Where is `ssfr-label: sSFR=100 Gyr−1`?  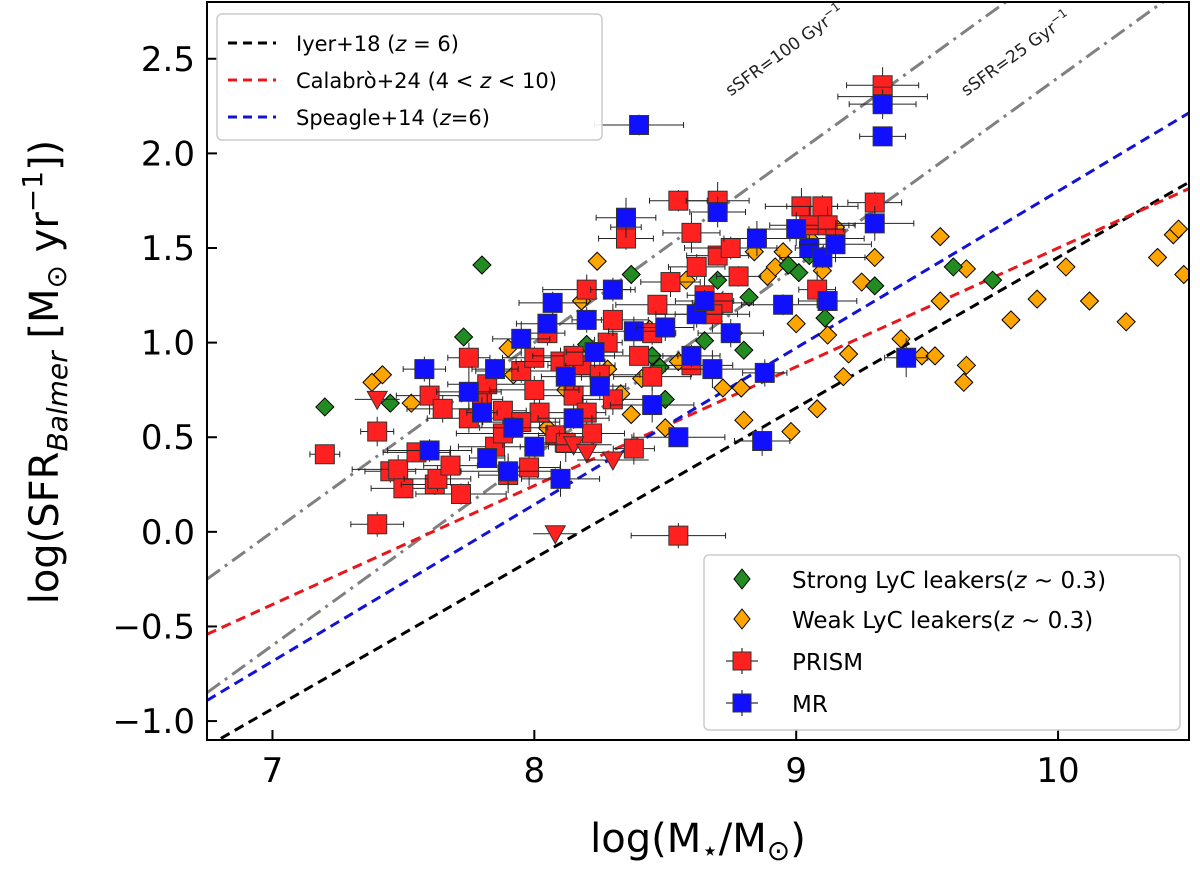
ssfr-label: sSFR=100 Gyr−1 is located at coordinates (784, 50).